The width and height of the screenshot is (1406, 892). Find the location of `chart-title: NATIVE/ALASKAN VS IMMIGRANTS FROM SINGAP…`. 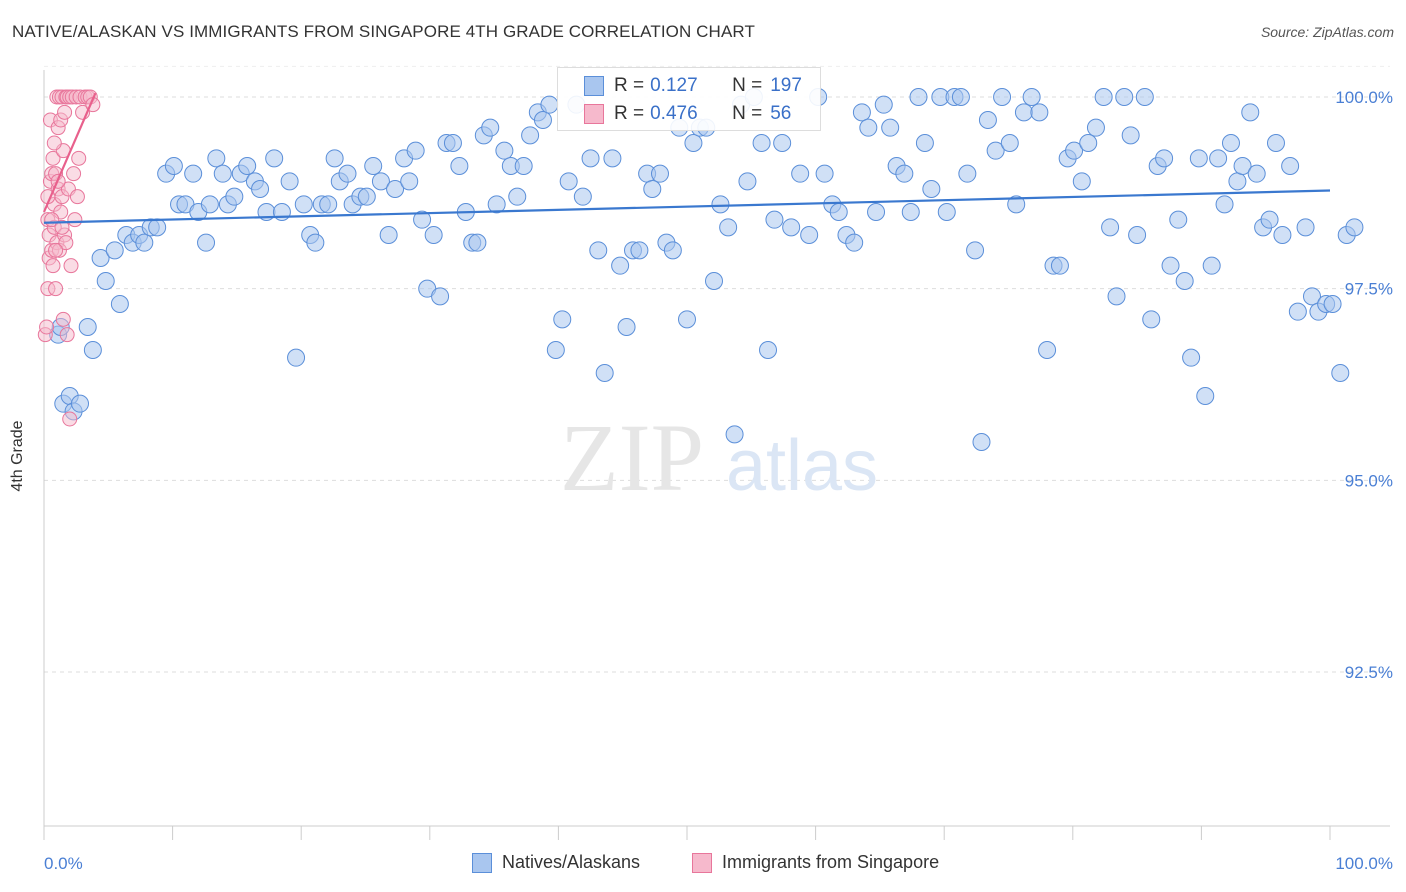

chart-title: NATIVE/ALASKAN VS IMMIGRANTS FROM SINGAP… is located at coordinates (383, 31).